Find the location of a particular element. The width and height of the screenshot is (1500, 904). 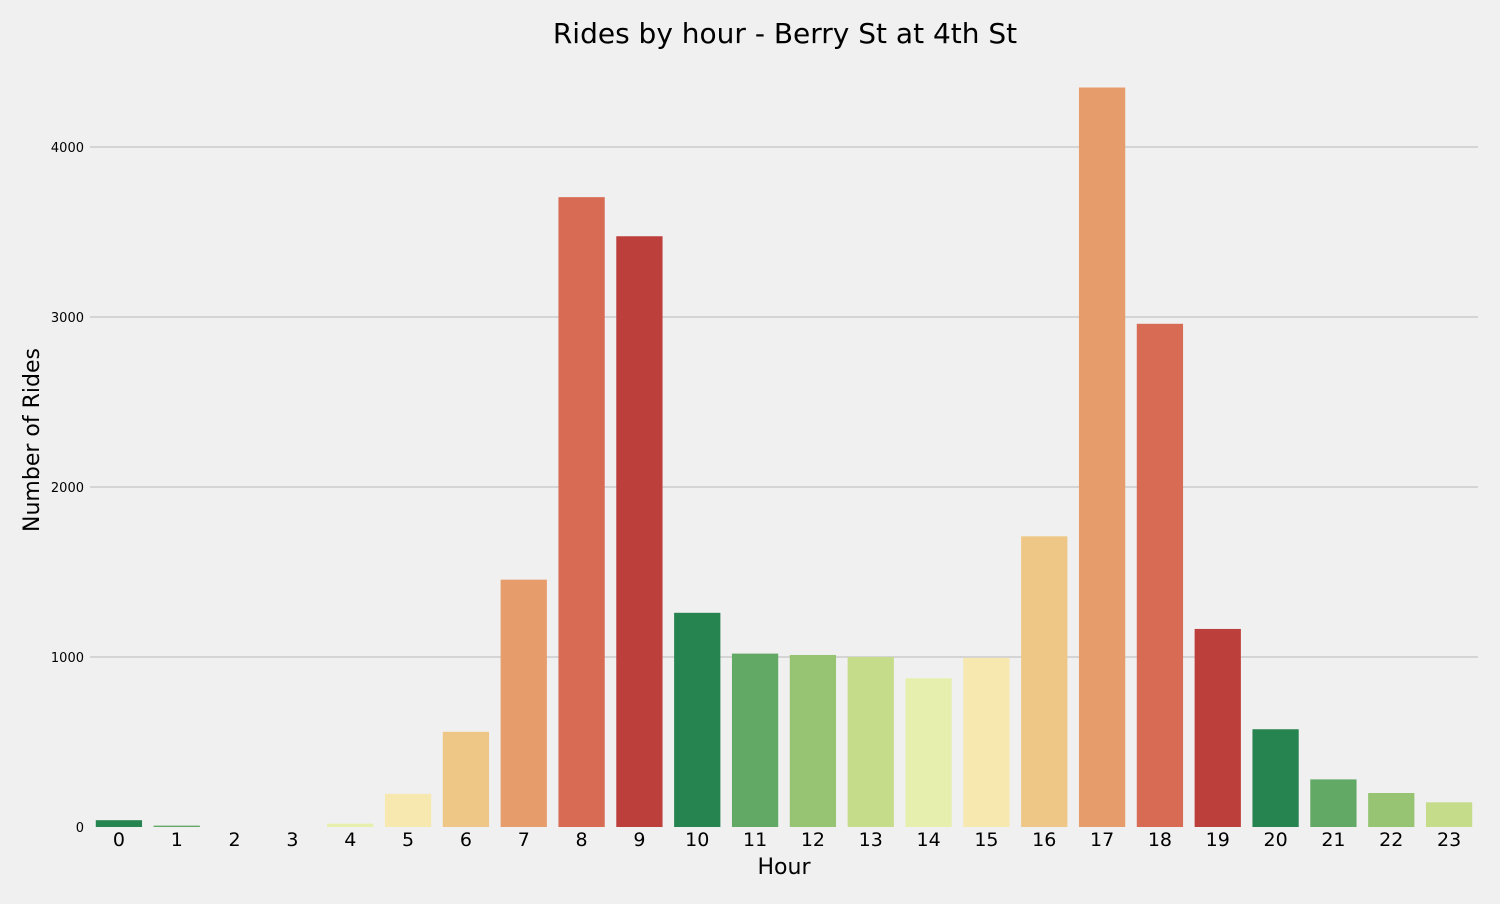

y-tick-label: 0 is located at coordinates (80, 828).